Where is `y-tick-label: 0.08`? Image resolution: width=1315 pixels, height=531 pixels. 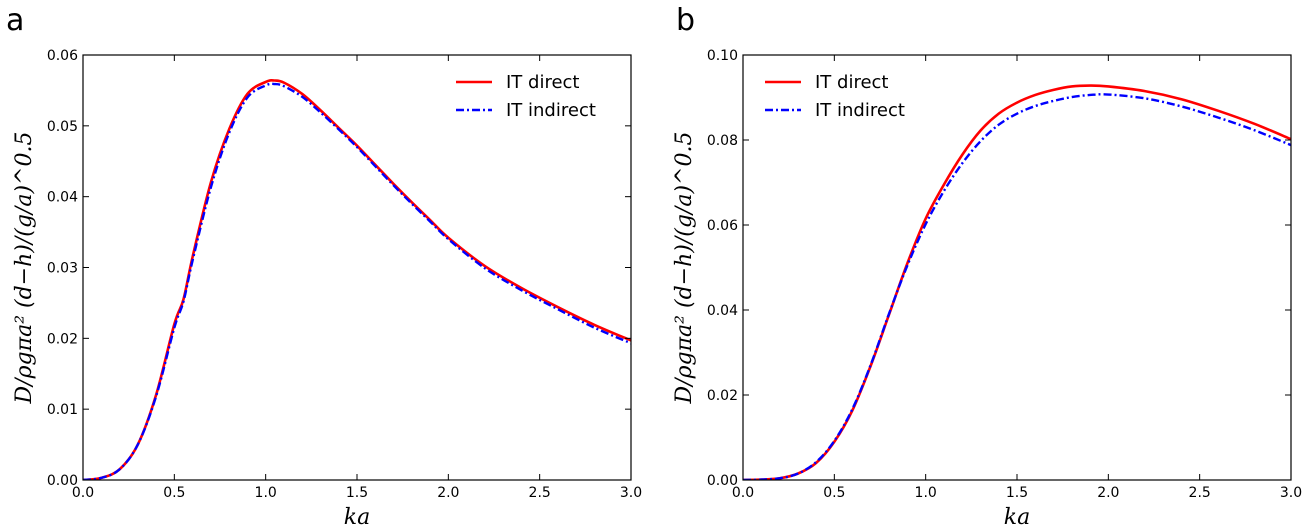
y-tick-label: 0.08 is located at coordinates (722, 141).